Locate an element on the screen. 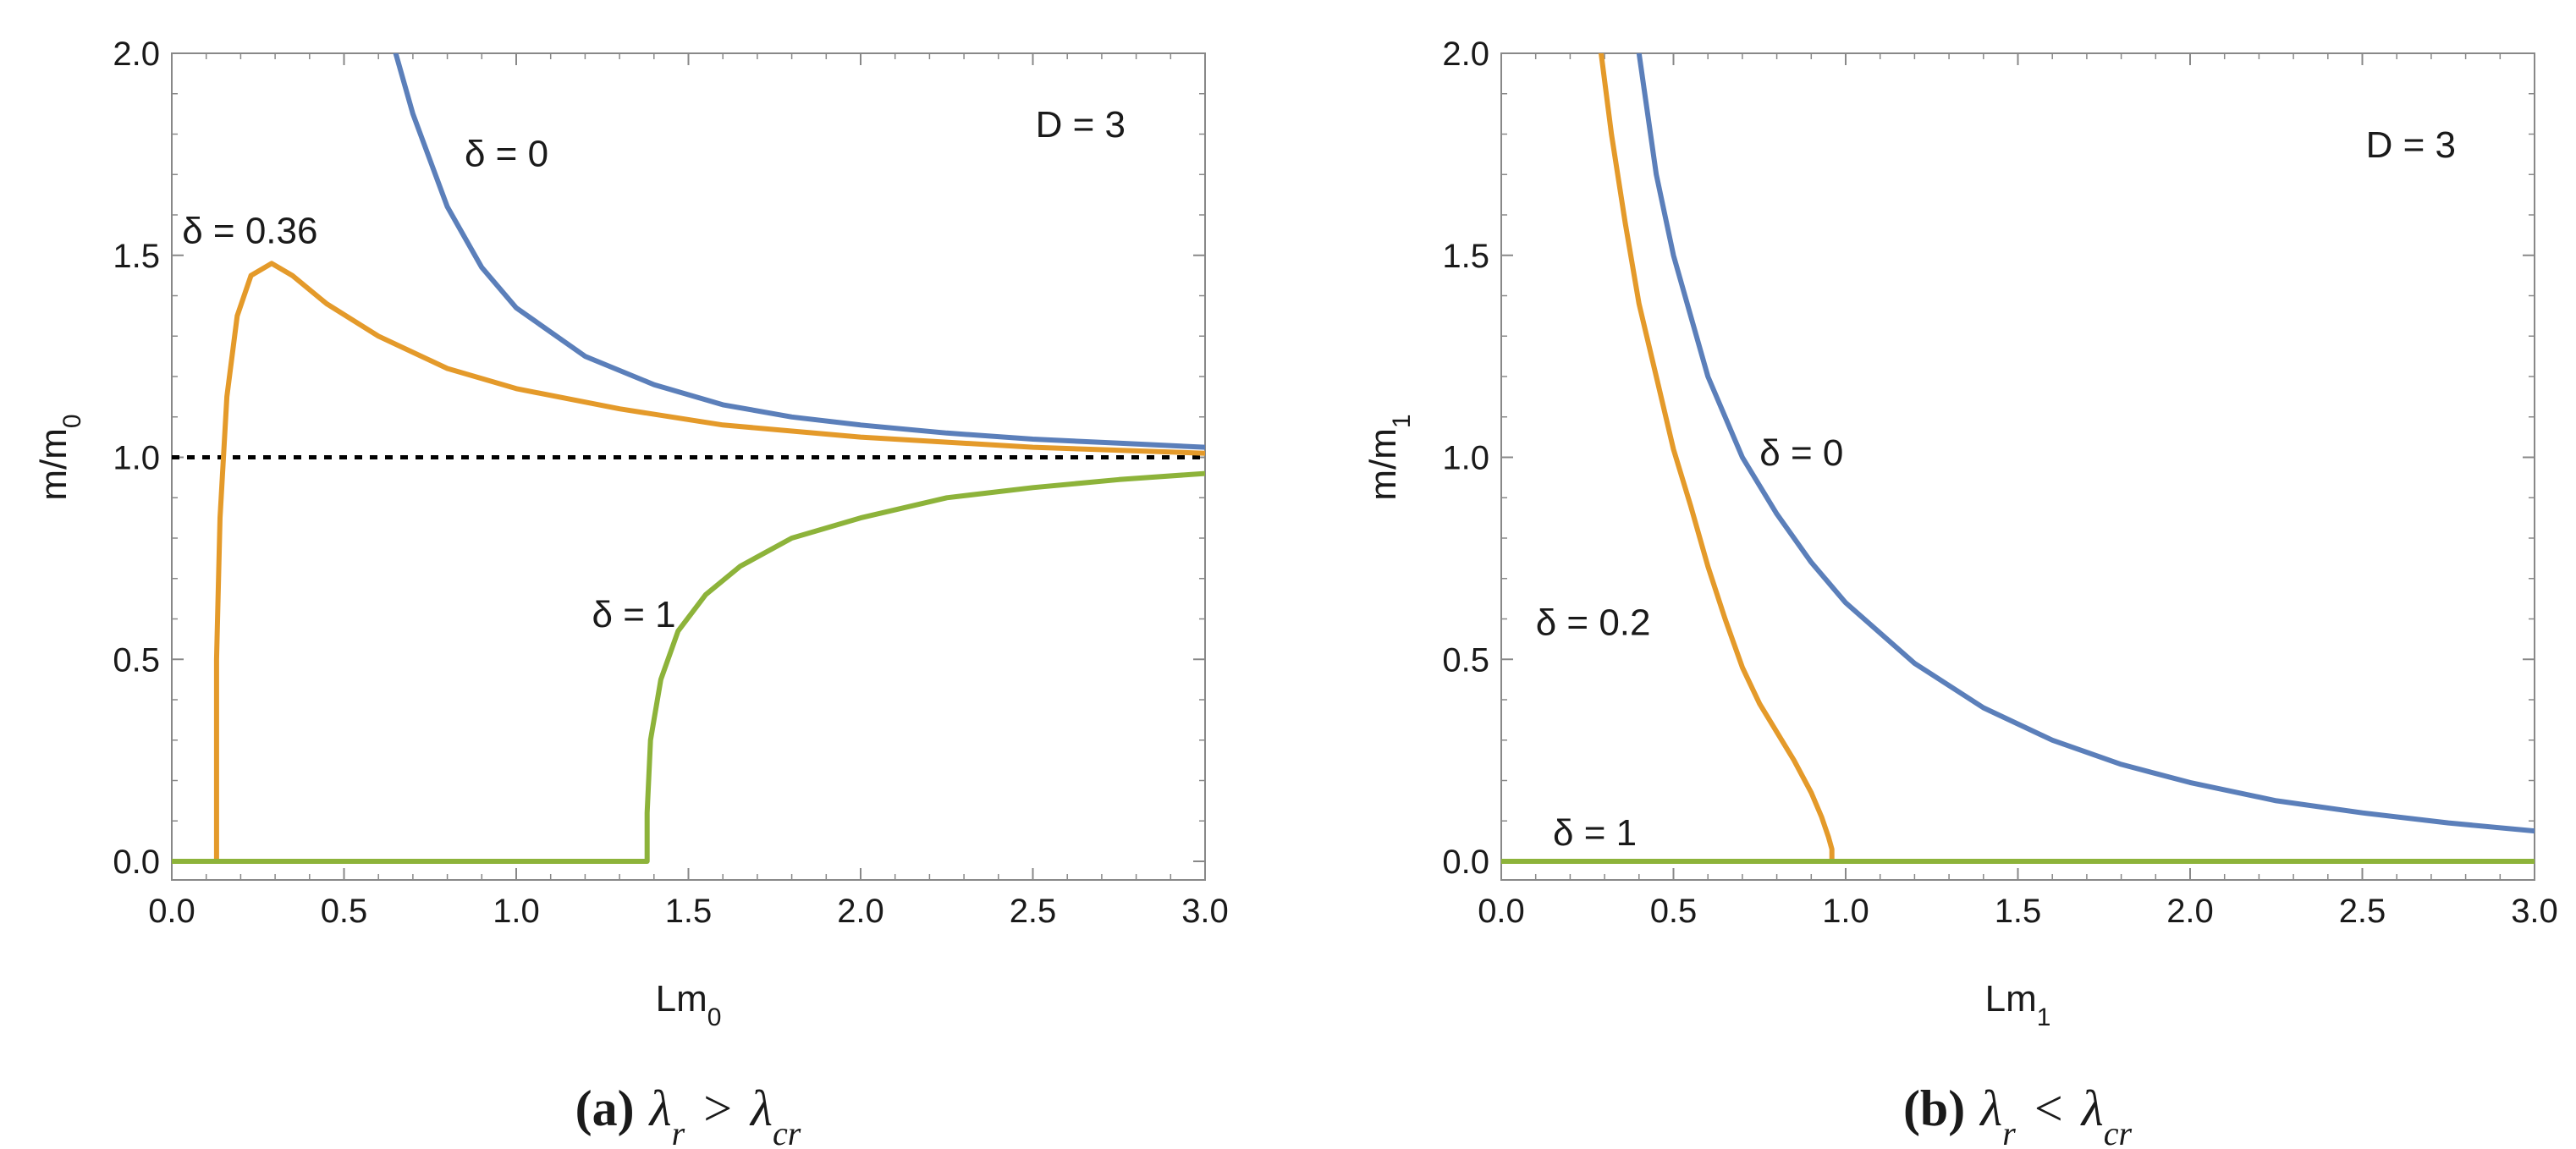  panel-caption: (a) λr > λcr is located at coordinates (688, 1114).